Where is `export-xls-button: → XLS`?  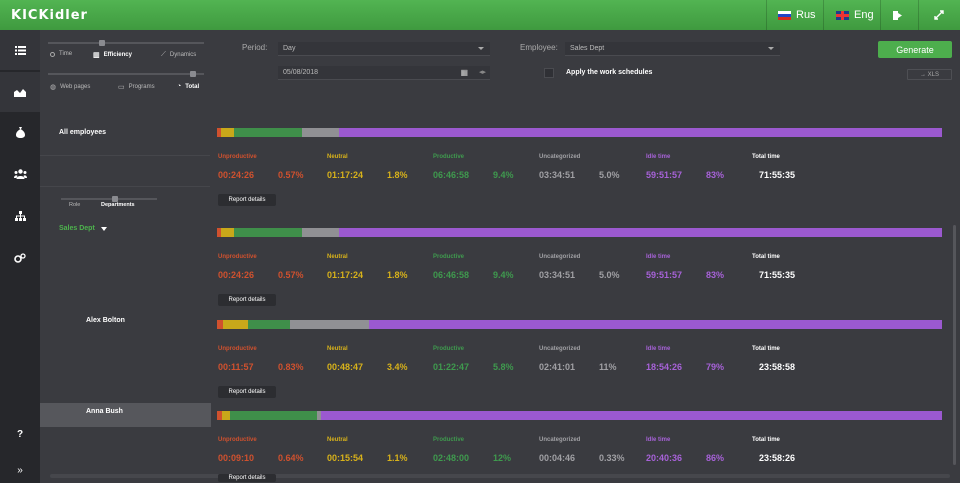 export-xls-button: → XLS is located at coordinates (929, 74).